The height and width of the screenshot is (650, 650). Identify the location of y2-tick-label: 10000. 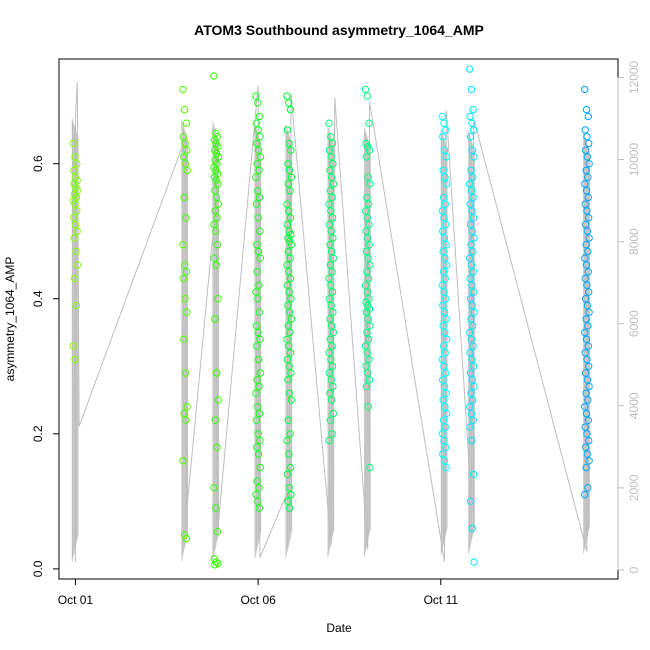
(634, 160).